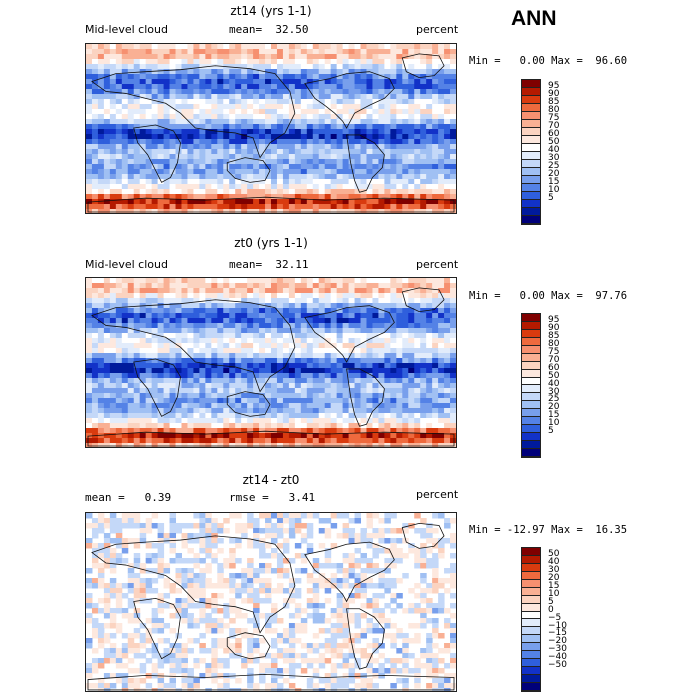 This screenshot has height=700, width=700. Describe the element at coordinates (126, 264) in the screenshot. I see `panel-2-variable-label: Mid-level cloud` at that location.